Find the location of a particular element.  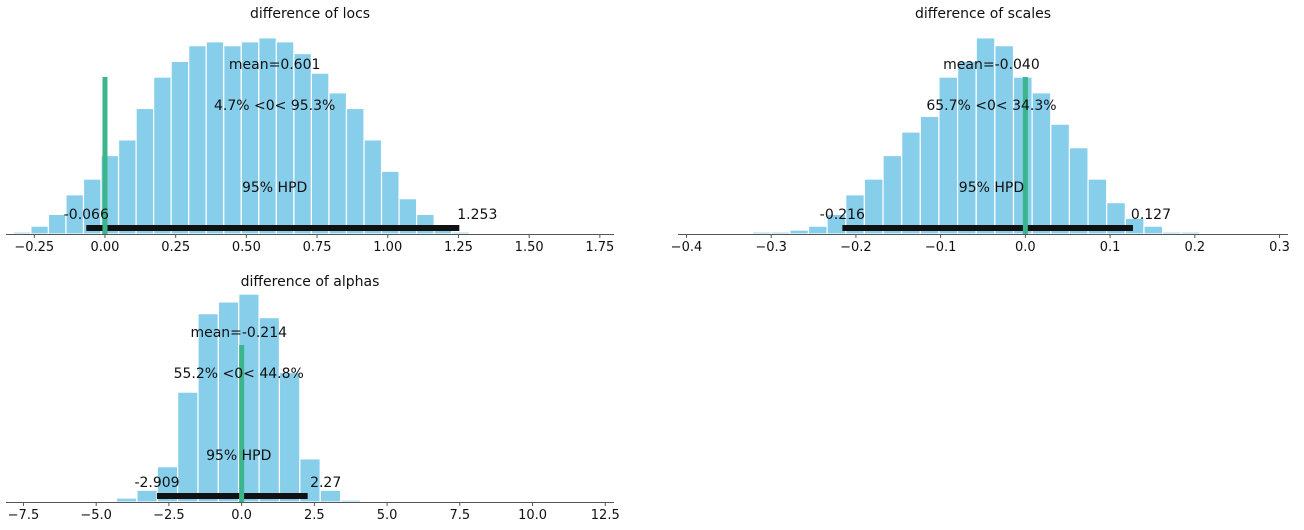

x-tick-label: −2.5 is located at coordinates (169, 515).